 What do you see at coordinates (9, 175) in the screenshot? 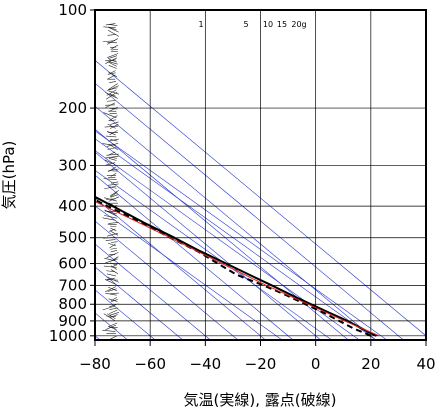
I see `y-axis-title: 気圧(hPa)` at bounding box center [9, 175].